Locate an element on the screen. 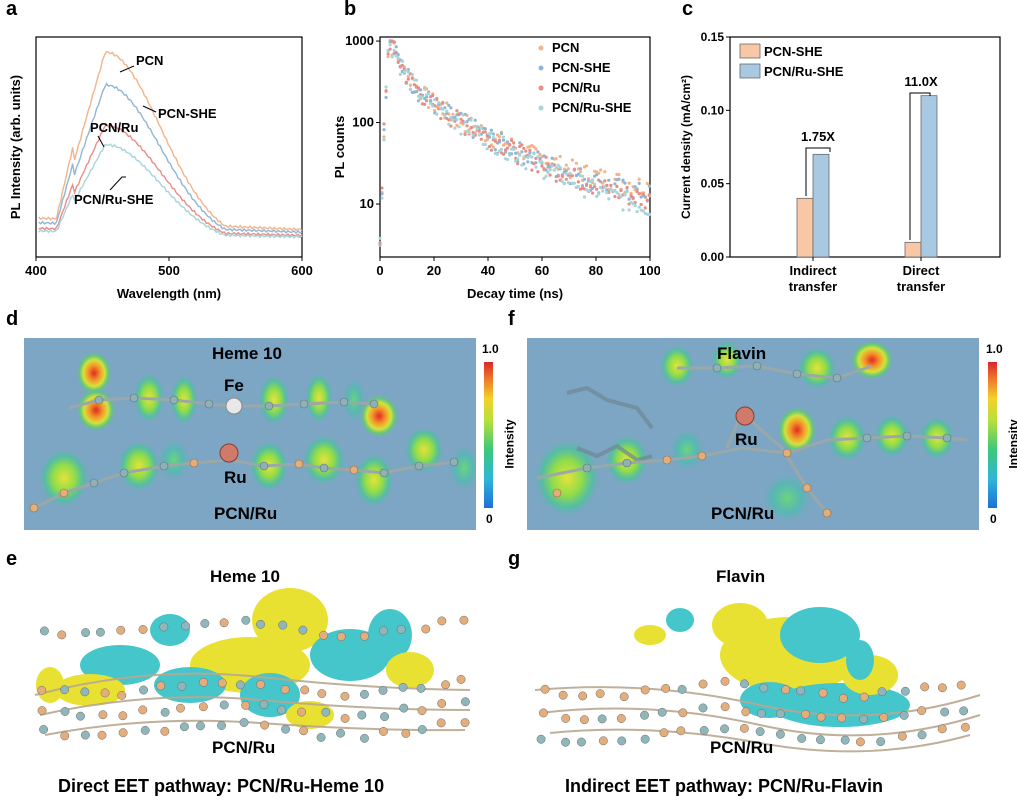 Image resolution: width=1017 pixels, height=807 pixels. chart-b-xtick-label: 0 is located at coordinates (379, 270).